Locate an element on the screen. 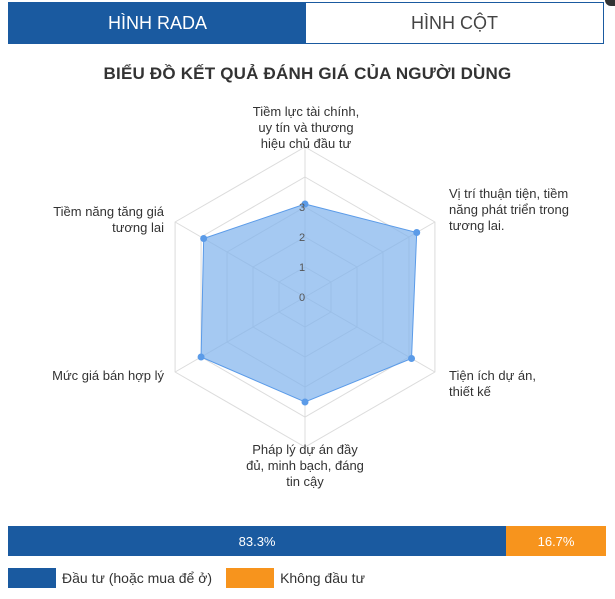 The image size is (615, 599). legend: Đầu tư (hoặc mua để ở) Không đầu tư is located at coordinates (186, 578).